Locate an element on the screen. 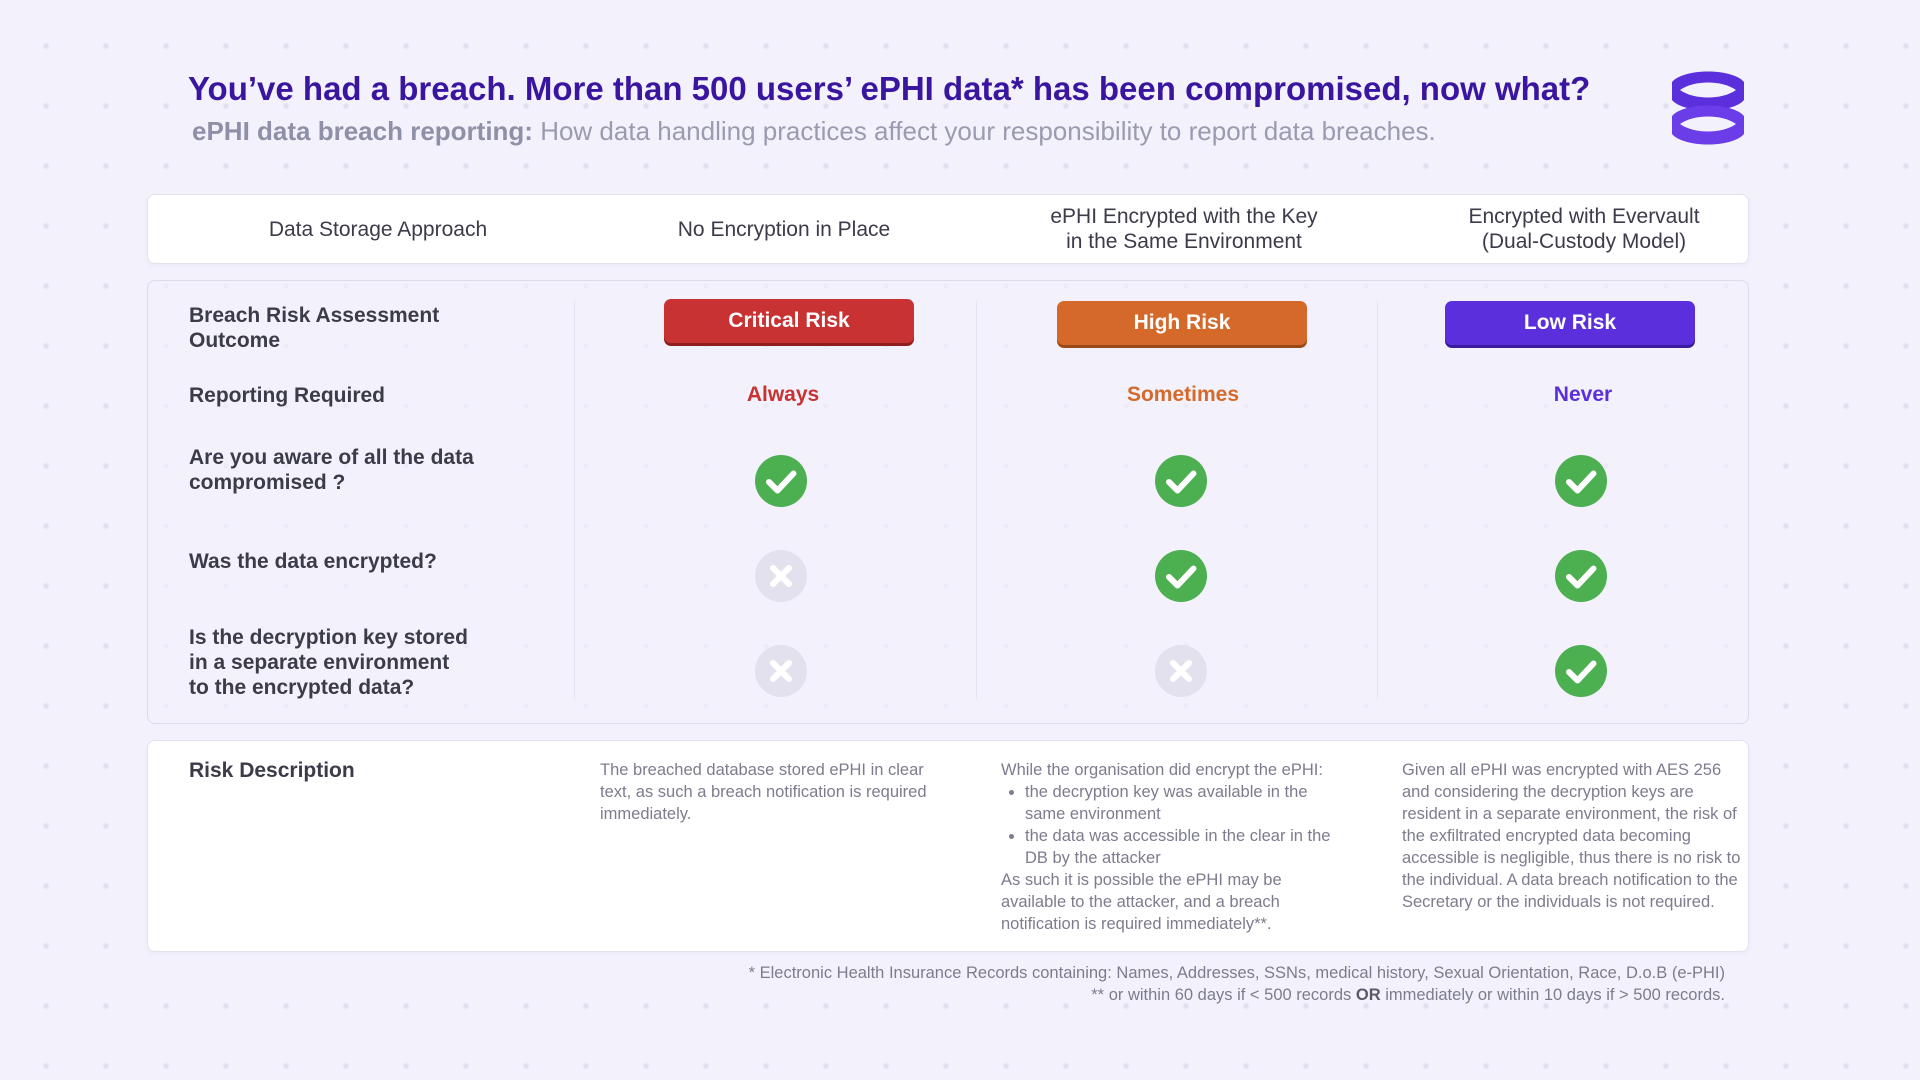 This screenshot has height=1080, width=1920. row-label-encrypted: Was the data encrypted? is located at coordinates (313, 561).